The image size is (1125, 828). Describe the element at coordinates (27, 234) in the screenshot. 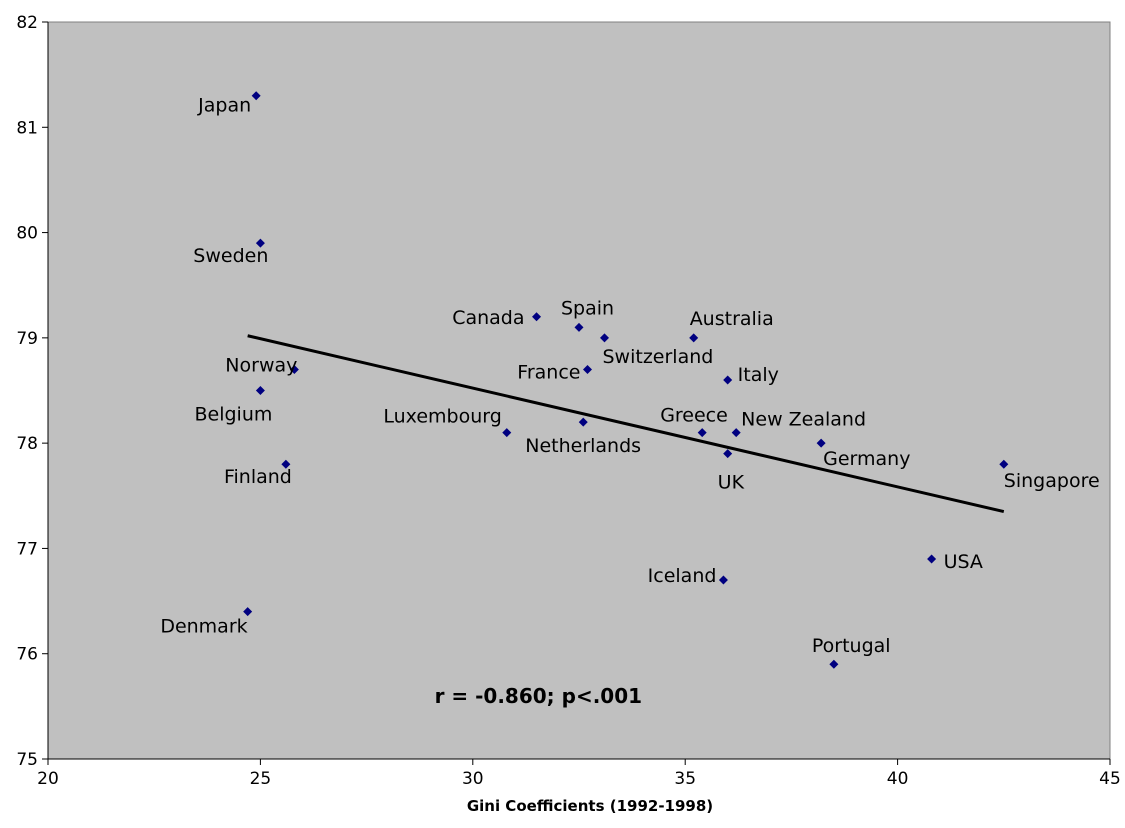

I see `y-tick-label: 80` at that location.